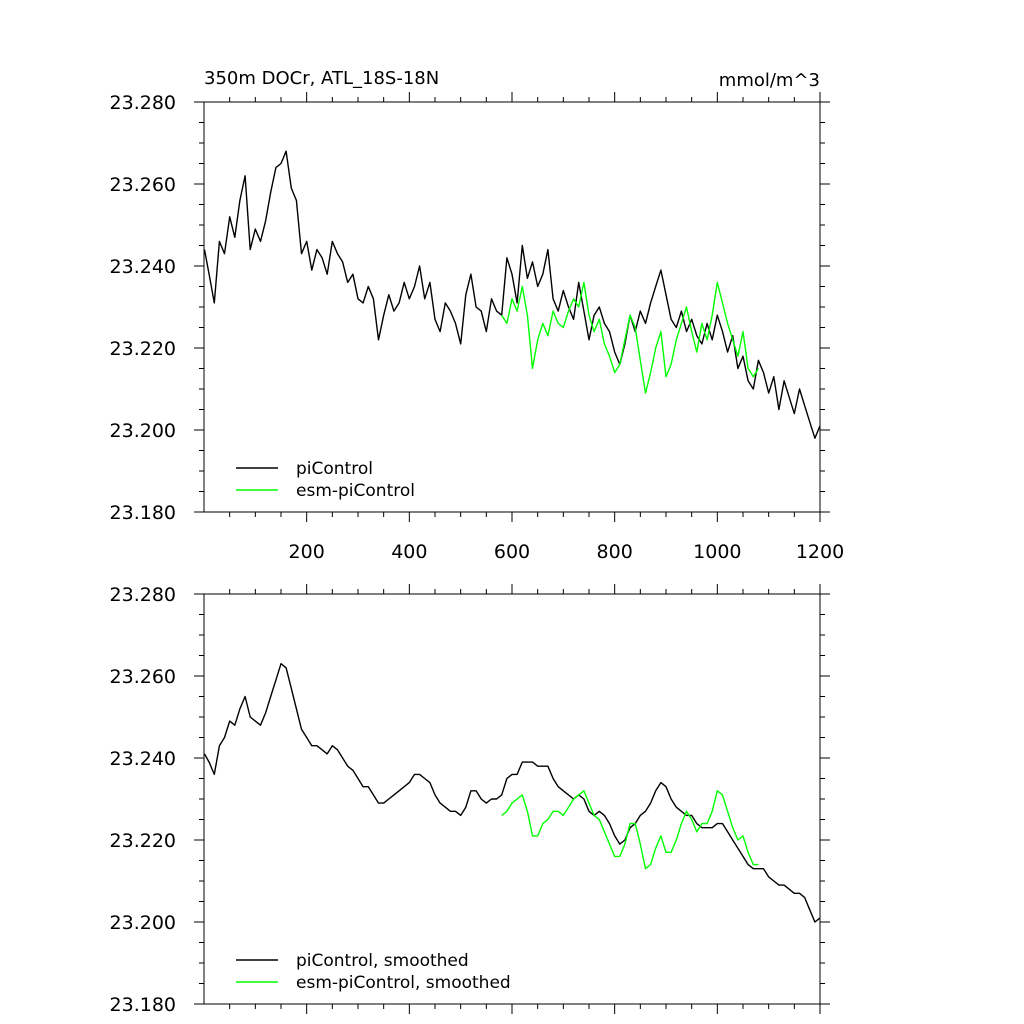 This screenshot has width=1024, height=1024. Describe the element at coordinates (307, 552) in the screenshot. I see `x-tick-label: 200` at that location.